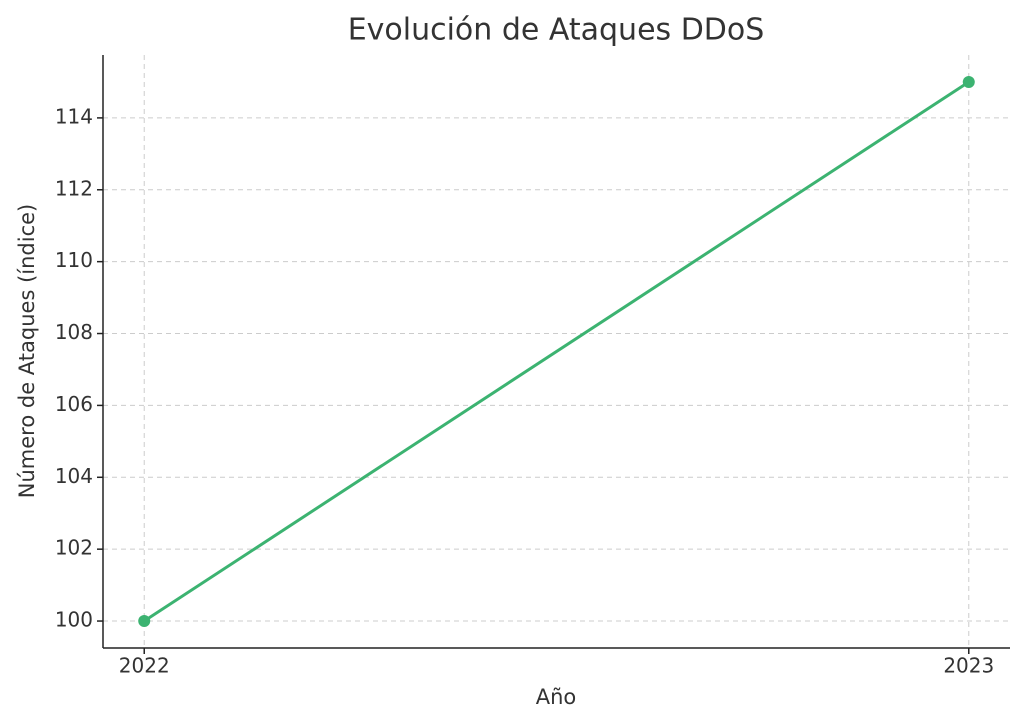 The image size is (1024, 727). I want to click on y-tick-label: 102, so click(74, 548).